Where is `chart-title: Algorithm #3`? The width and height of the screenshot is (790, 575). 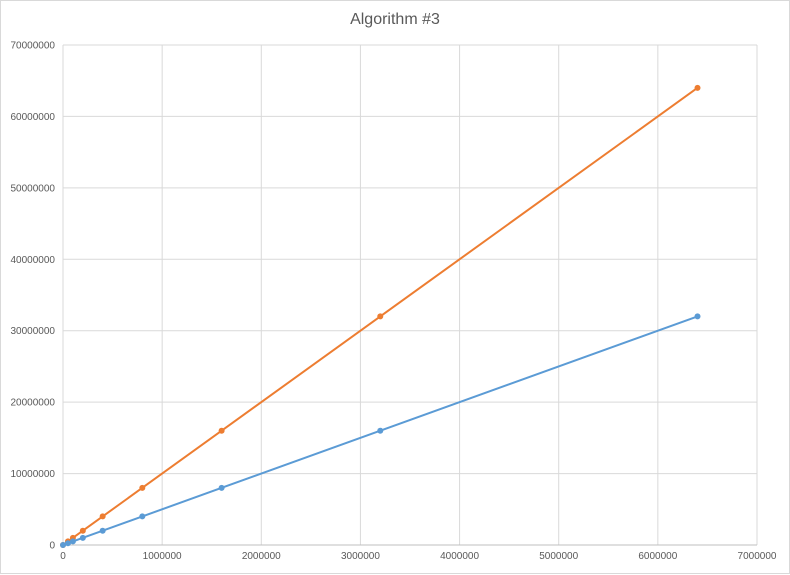
chart-title: Algorithm #3 is located at coordinates (395, 19).